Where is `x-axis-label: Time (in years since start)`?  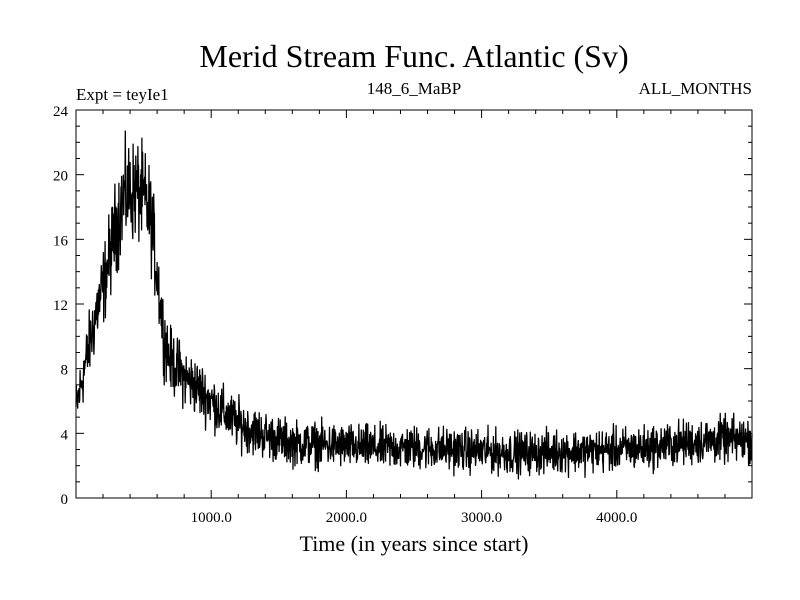
x-axis-label: Time (in years since start) is located at coordinates (414, 543).